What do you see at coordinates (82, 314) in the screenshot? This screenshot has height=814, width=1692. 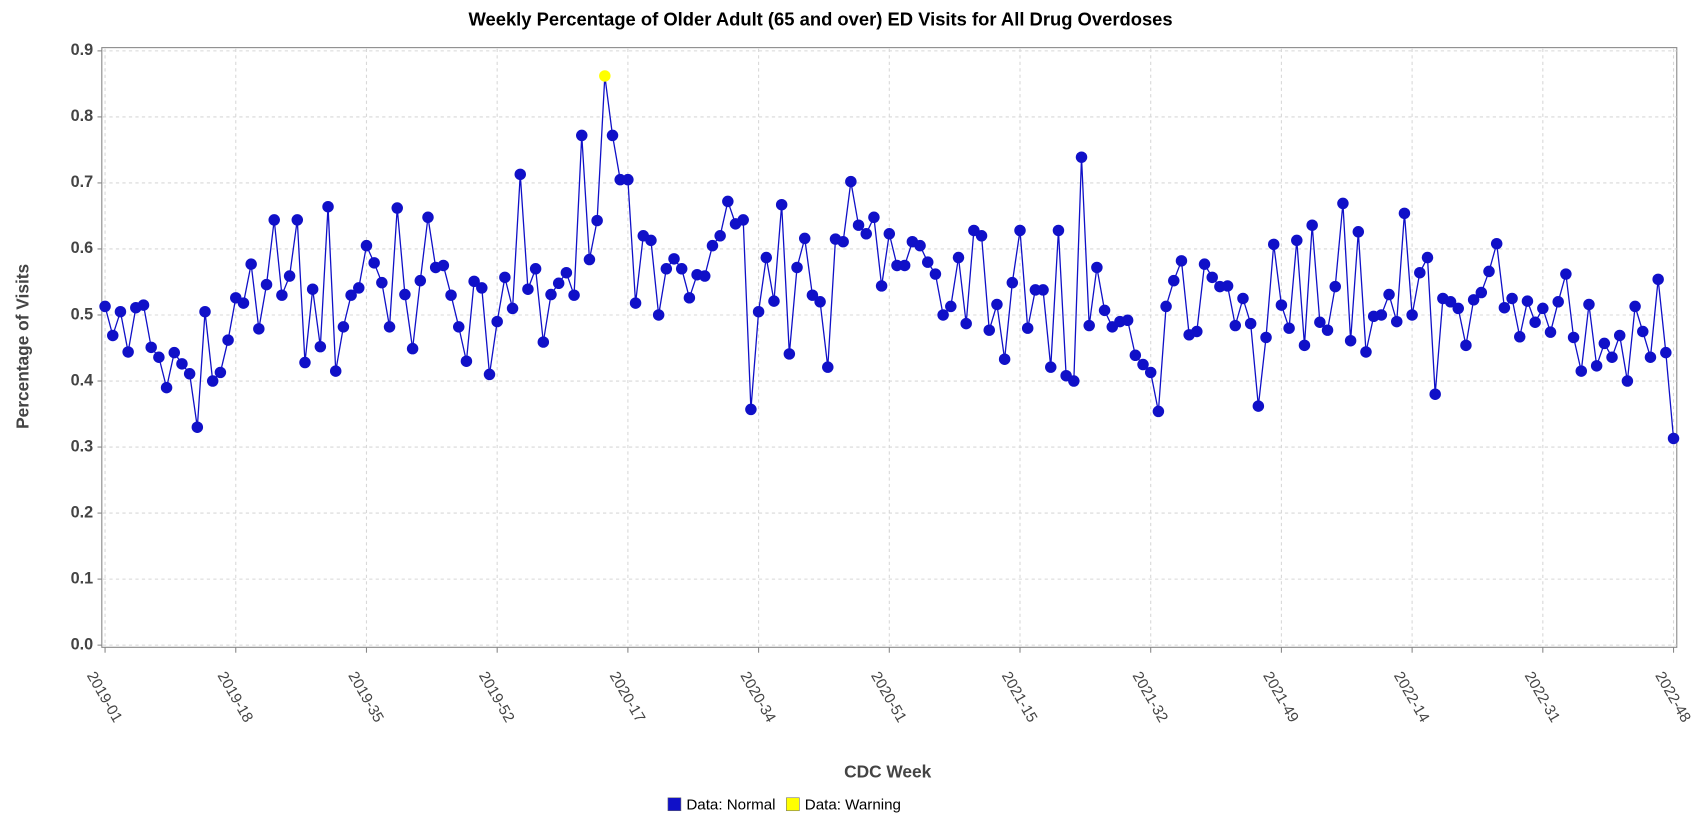 I see `y-tick-label: 0.5` at bounding box center [82, 314].